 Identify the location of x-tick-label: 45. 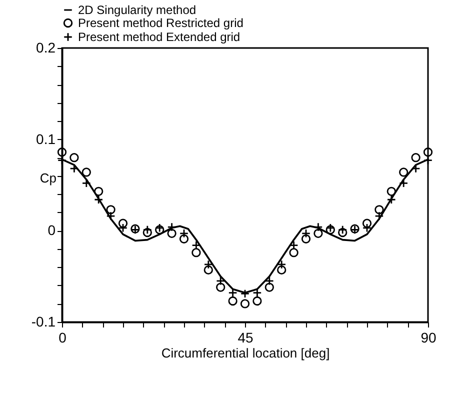
(246, 338).